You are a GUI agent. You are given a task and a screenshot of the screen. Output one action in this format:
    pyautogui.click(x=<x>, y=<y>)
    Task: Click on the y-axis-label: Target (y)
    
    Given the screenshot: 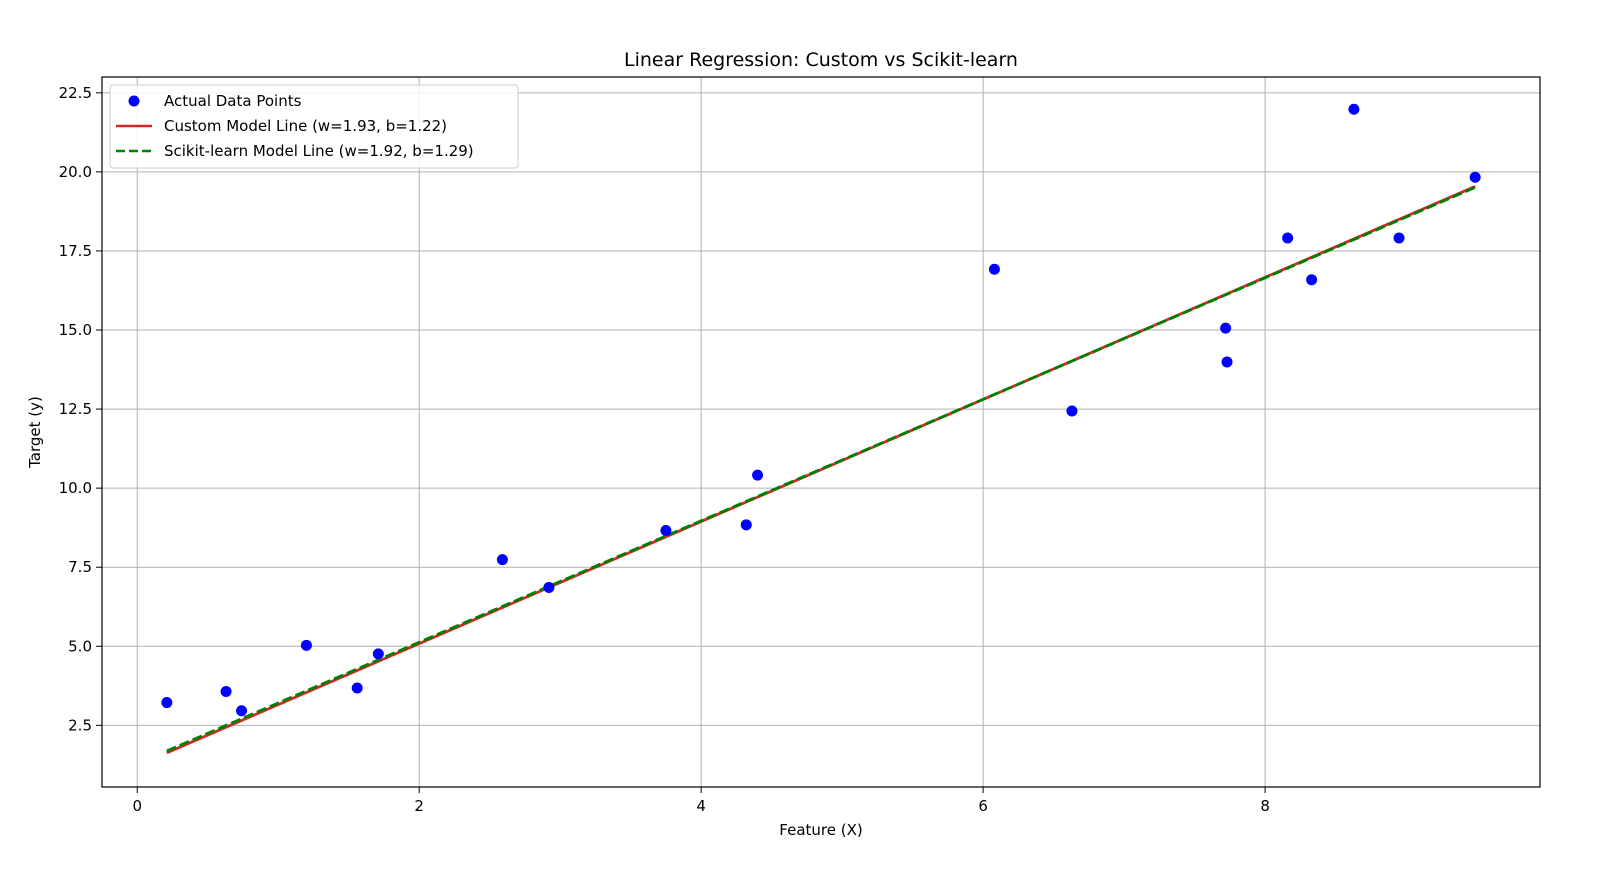 What is the action you would take?
    pyautogui.click(x=35, y=432)
    